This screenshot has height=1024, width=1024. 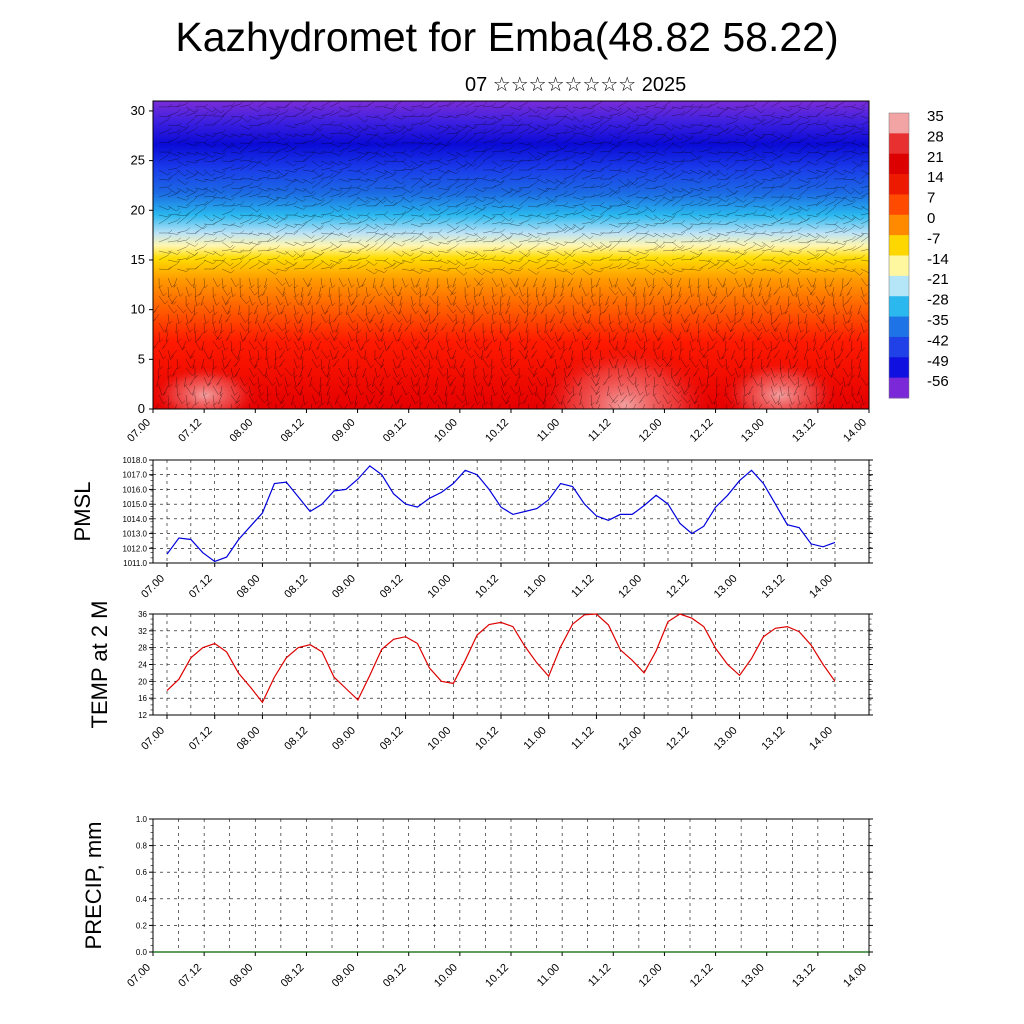 I want to click on colorbar-label: -14, so click(x=938, y=259).